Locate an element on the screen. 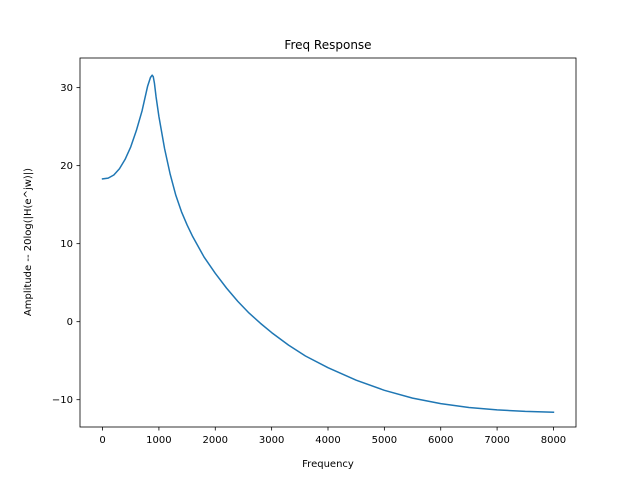 The width and height of the screenshot is (640, 480). x-axis-title: Frequency is located at coordinates (328, 464).